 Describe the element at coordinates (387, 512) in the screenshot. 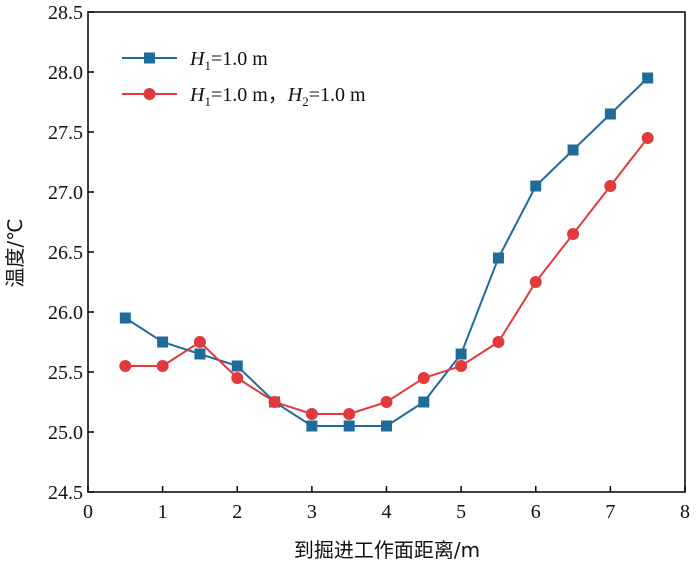

I see `x-tick-label: 4` at that location.